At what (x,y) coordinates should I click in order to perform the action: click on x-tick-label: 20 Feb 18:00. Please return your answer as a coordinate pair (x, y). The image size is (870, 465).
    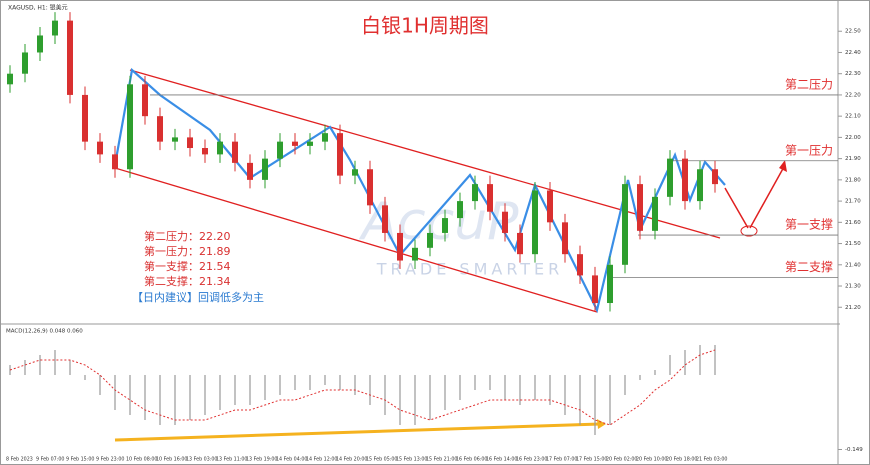
    Looking at the image, I should click on (681, 460).